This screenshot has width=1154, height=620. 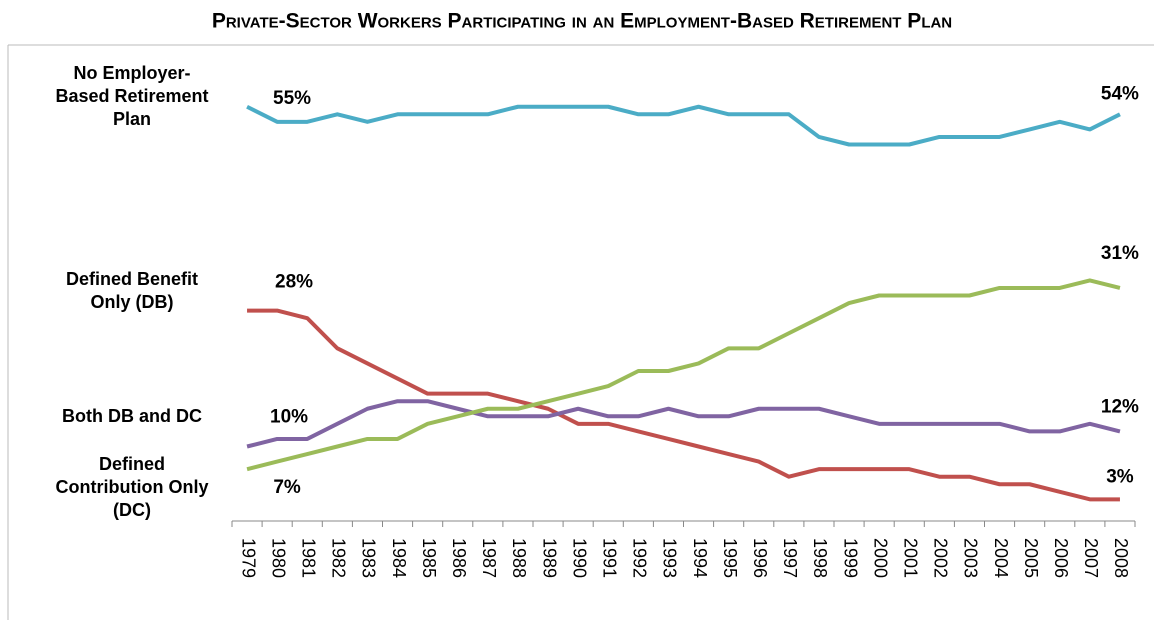 I want to click on data-label: 7%, so click(x=287, y=487).